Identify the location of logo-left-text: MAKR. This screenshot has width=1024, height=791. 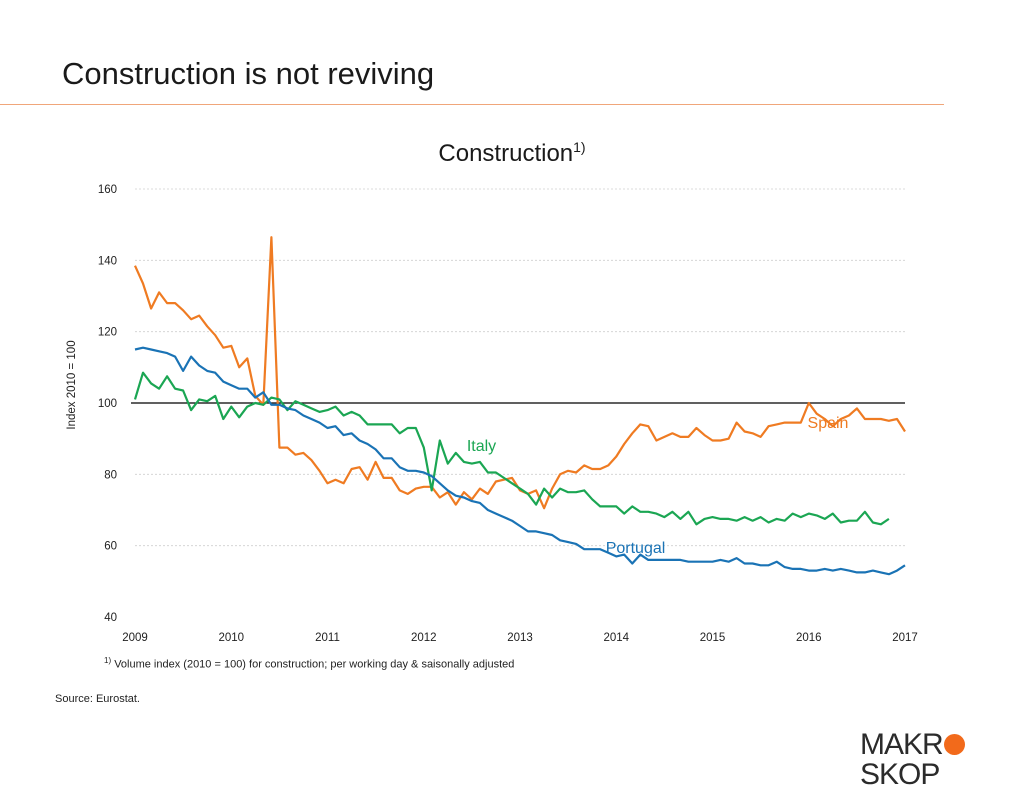
(902, 744).